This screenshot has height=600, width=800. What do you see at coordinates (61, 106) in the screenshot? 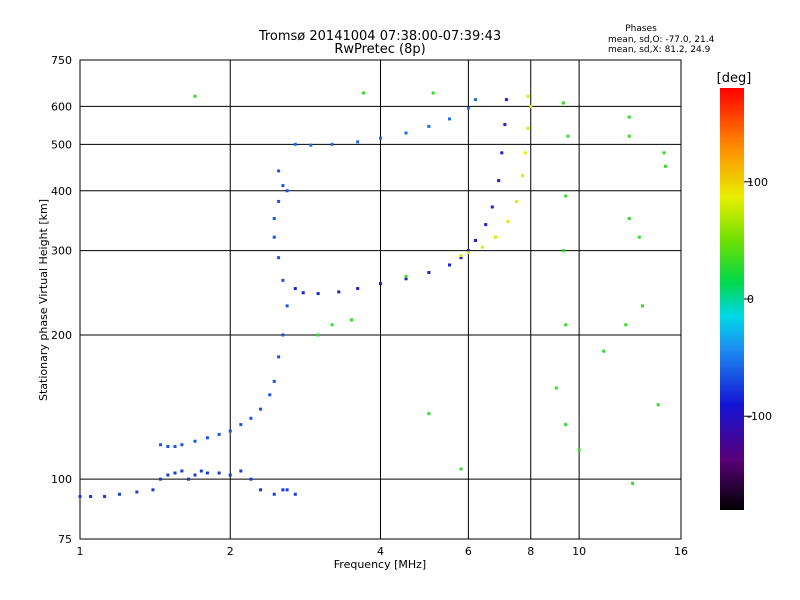
I see `y-tick-label: 600` at bounding box center [61, 106].